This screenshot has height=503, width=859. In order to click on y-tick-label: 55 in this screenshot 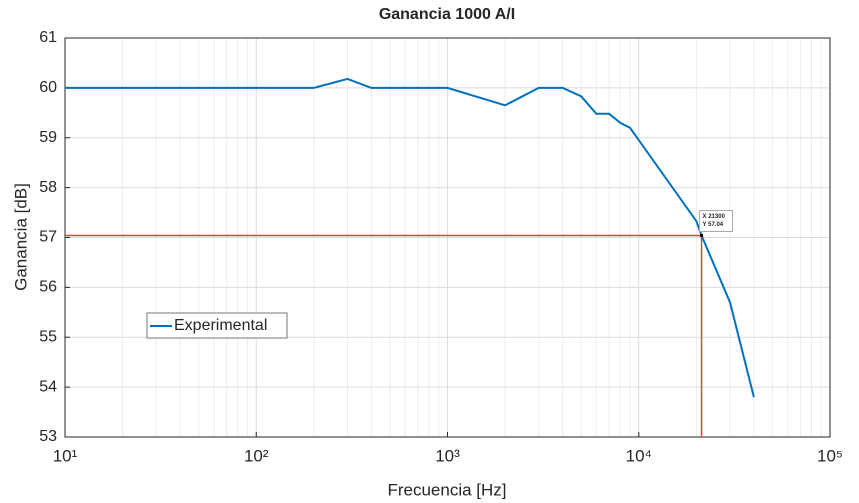, I will do `click(48, 336)`.